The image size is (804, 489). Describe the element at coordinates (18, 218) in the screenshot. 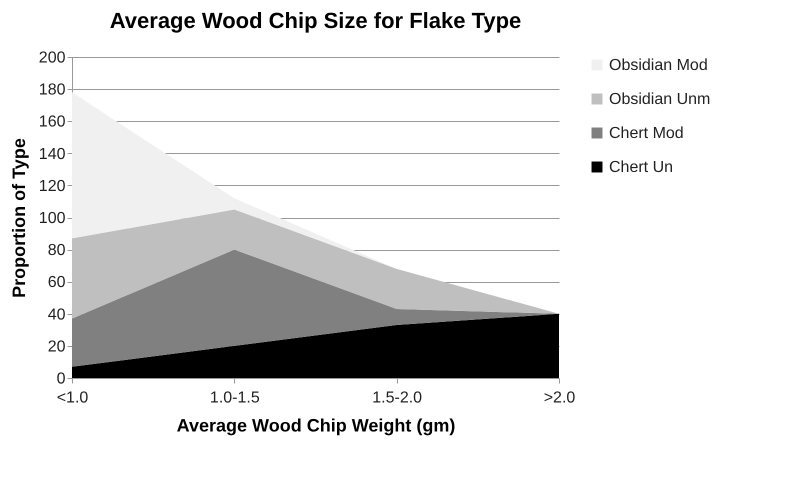

I see `y-axis-title: Proportion of Type` at that location.